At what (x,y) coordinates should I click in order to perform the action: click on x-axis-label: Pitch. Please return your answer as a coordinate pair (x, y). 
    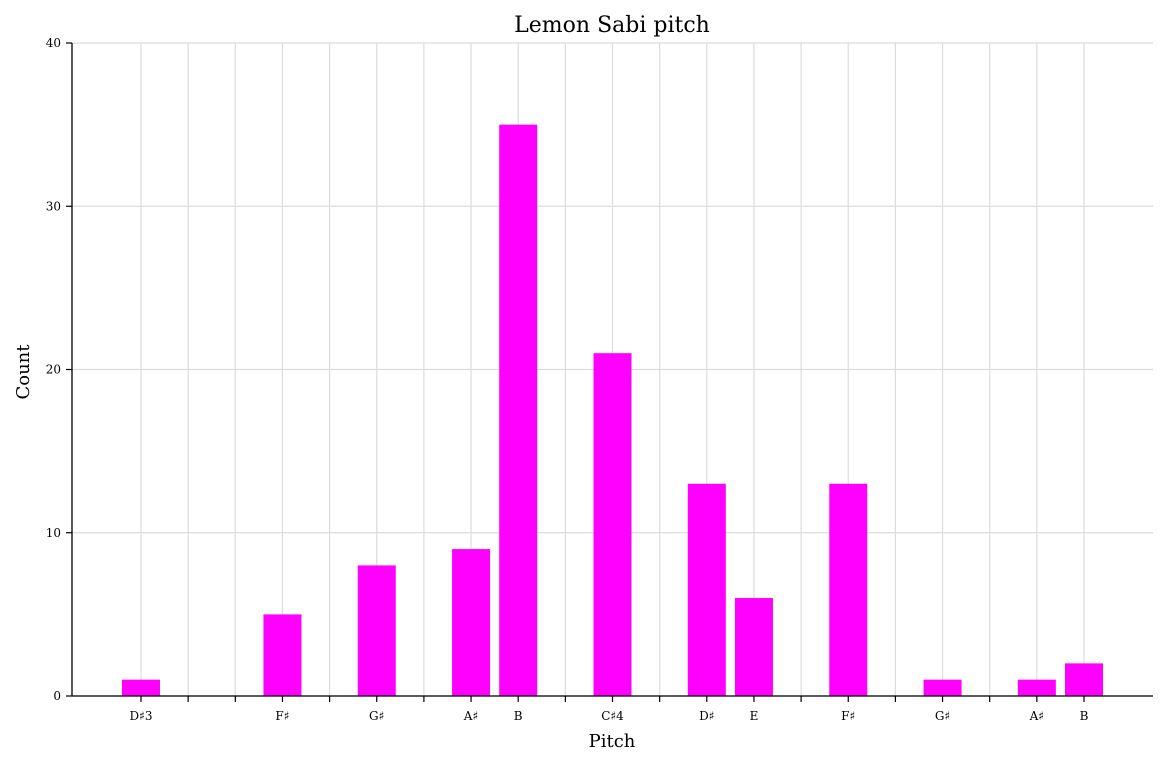
    Looking at the image, I should click on (612, 741).